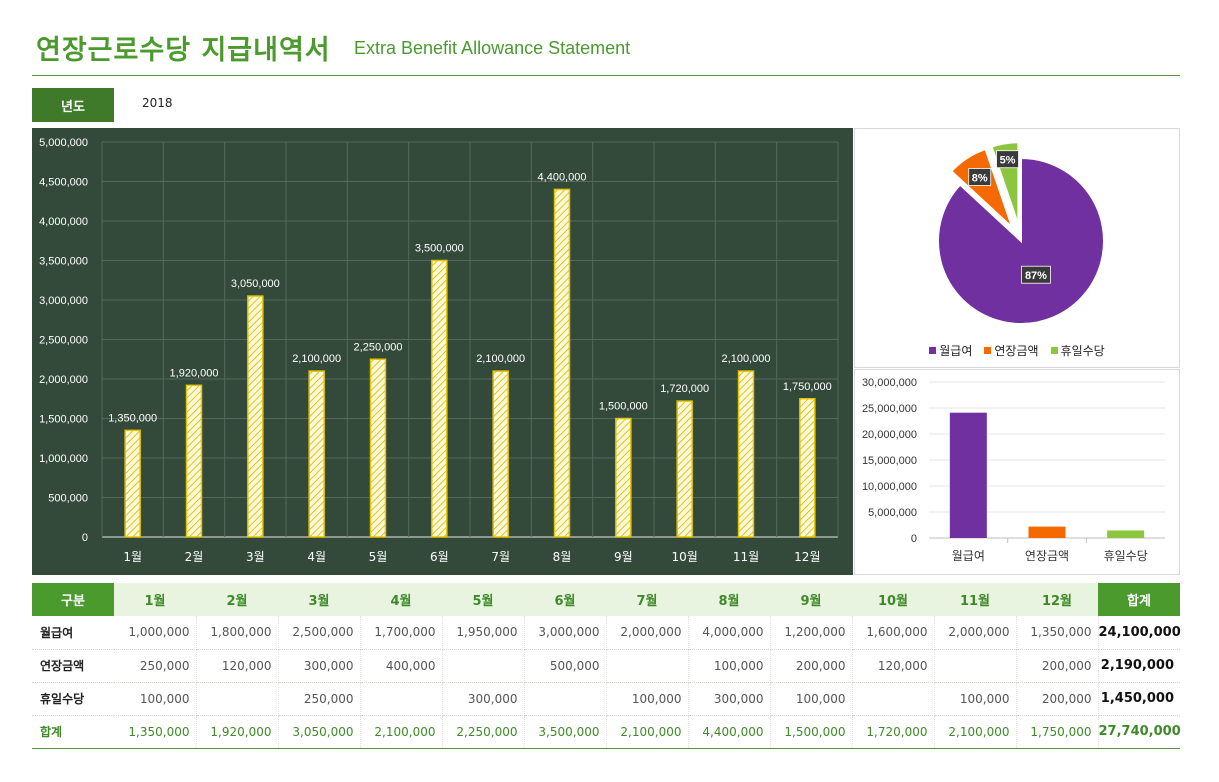 The image size is (1219, 782). I want to click on page-subtitle: Extra Benefit Allowance Statement, so click(492, 48).